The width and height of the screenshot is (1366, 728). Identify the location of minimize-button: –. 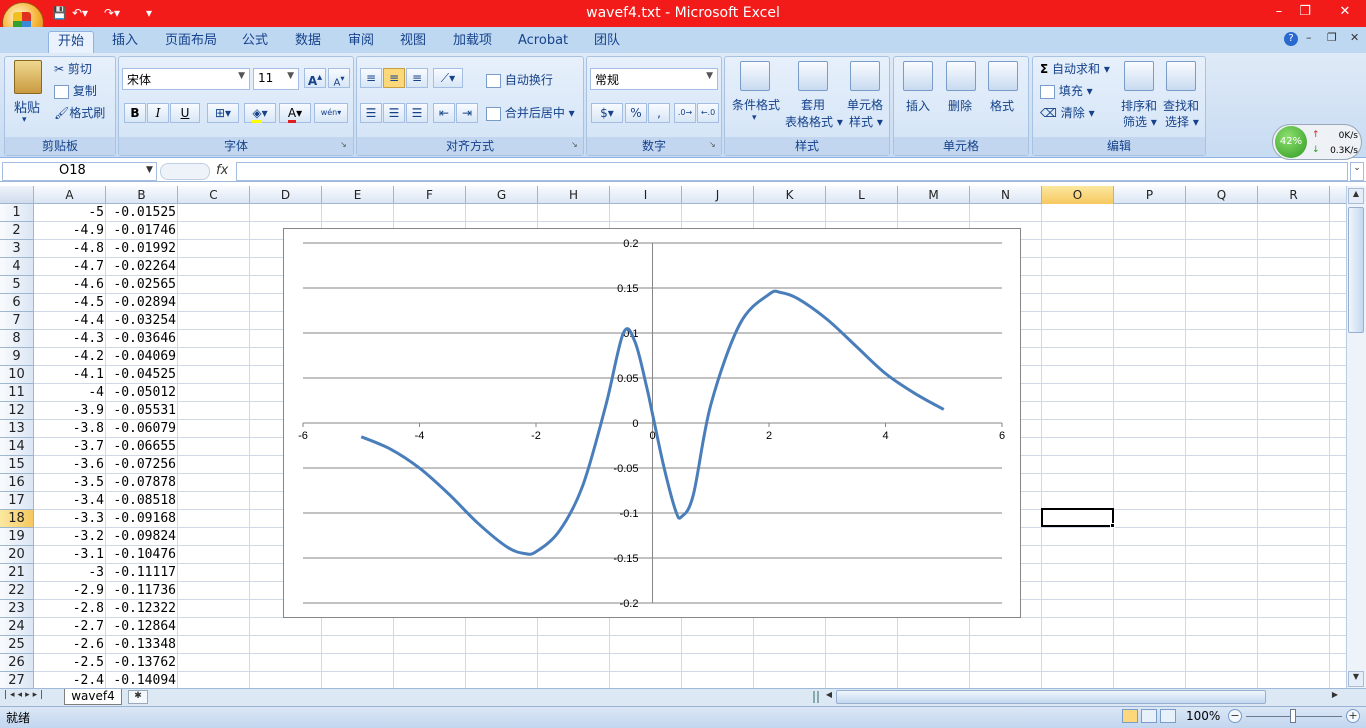
(1279, 11).